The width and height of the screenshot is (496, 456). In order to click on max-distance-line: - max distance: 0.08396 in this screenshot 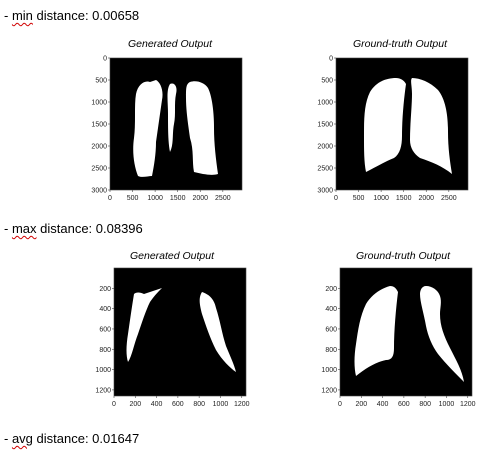, I will do `click(73, 228)`.